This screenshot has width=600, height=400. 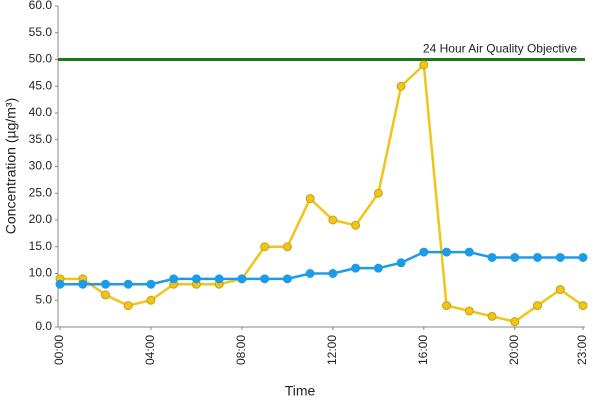 I want to click on y-tick-label: 40.0, so click(x=41, y=112).